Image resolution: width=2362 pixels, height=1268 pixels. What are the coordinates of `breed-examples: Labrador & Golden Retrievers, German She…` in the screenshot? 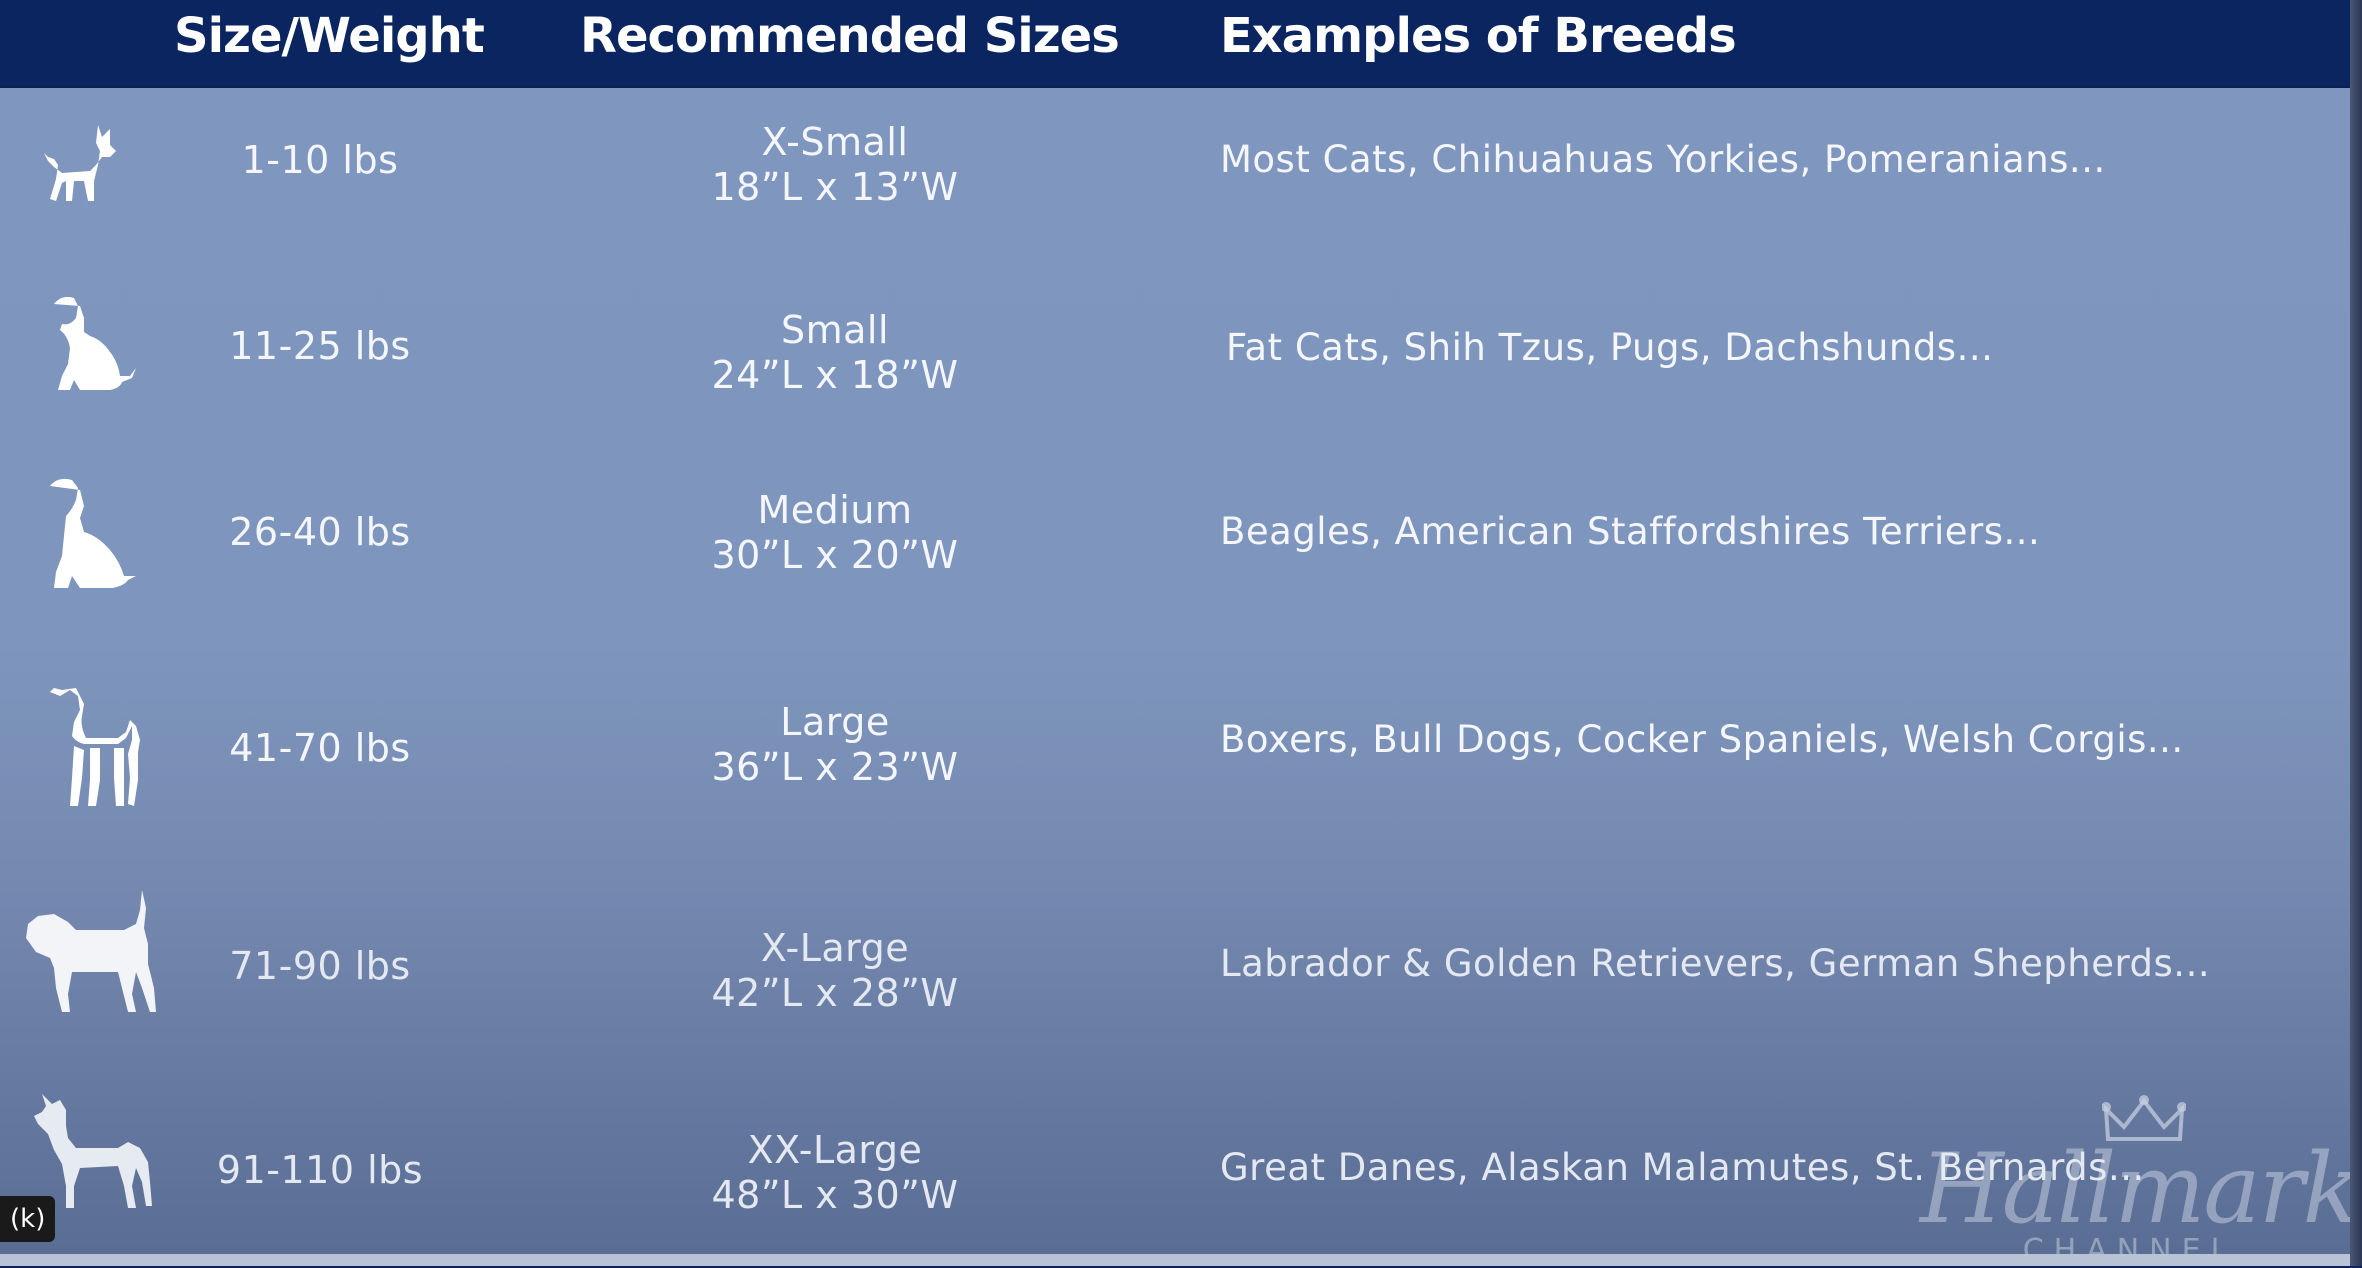 It's located at (1715, 963).